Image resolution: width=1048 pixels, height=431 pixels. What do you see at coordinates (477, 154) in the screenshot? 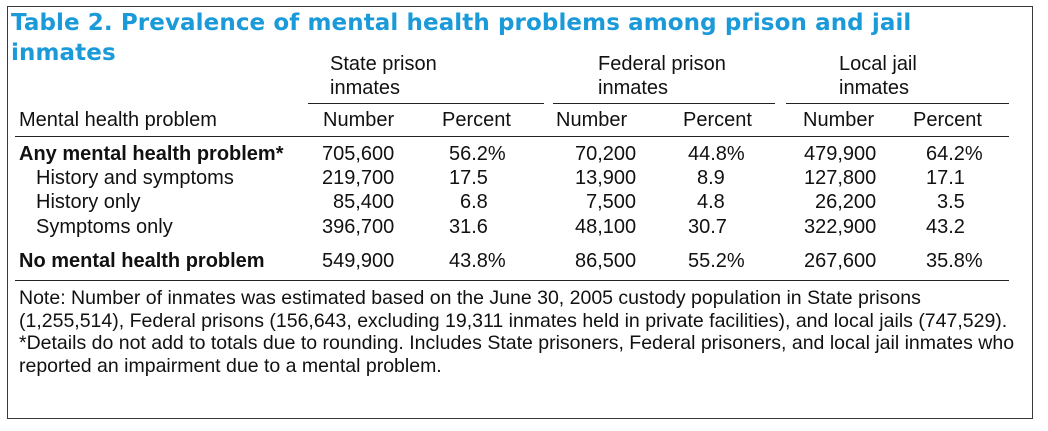
I see `cell-any-state-percent: 56.2%` at bounding box center [477, 154].